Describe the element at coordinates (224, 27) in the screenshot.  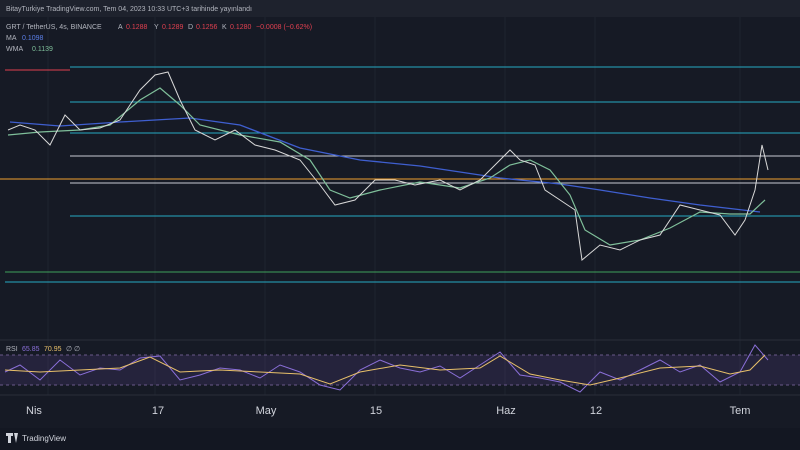
I see `close-label: K` at that location.